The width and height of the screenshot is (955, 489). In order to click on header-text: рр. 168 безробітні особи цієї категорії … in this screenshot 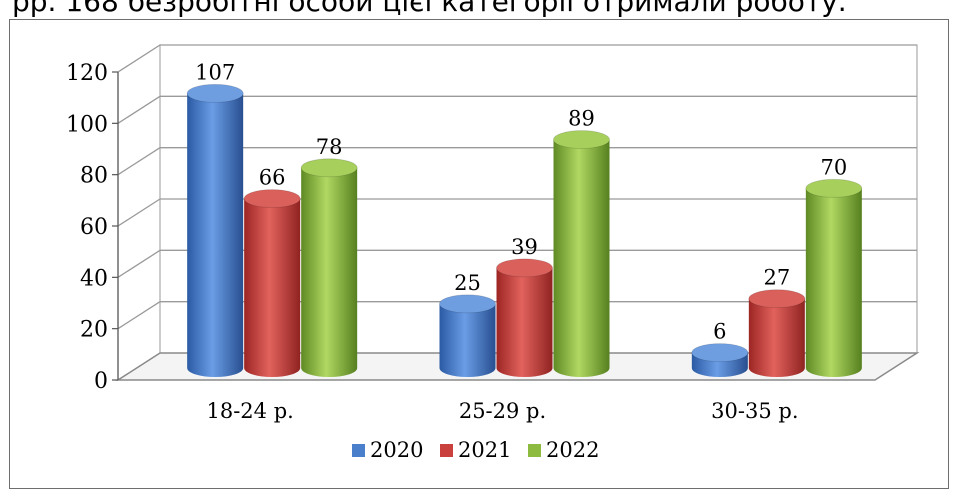, I will do `click(429, 9)`.